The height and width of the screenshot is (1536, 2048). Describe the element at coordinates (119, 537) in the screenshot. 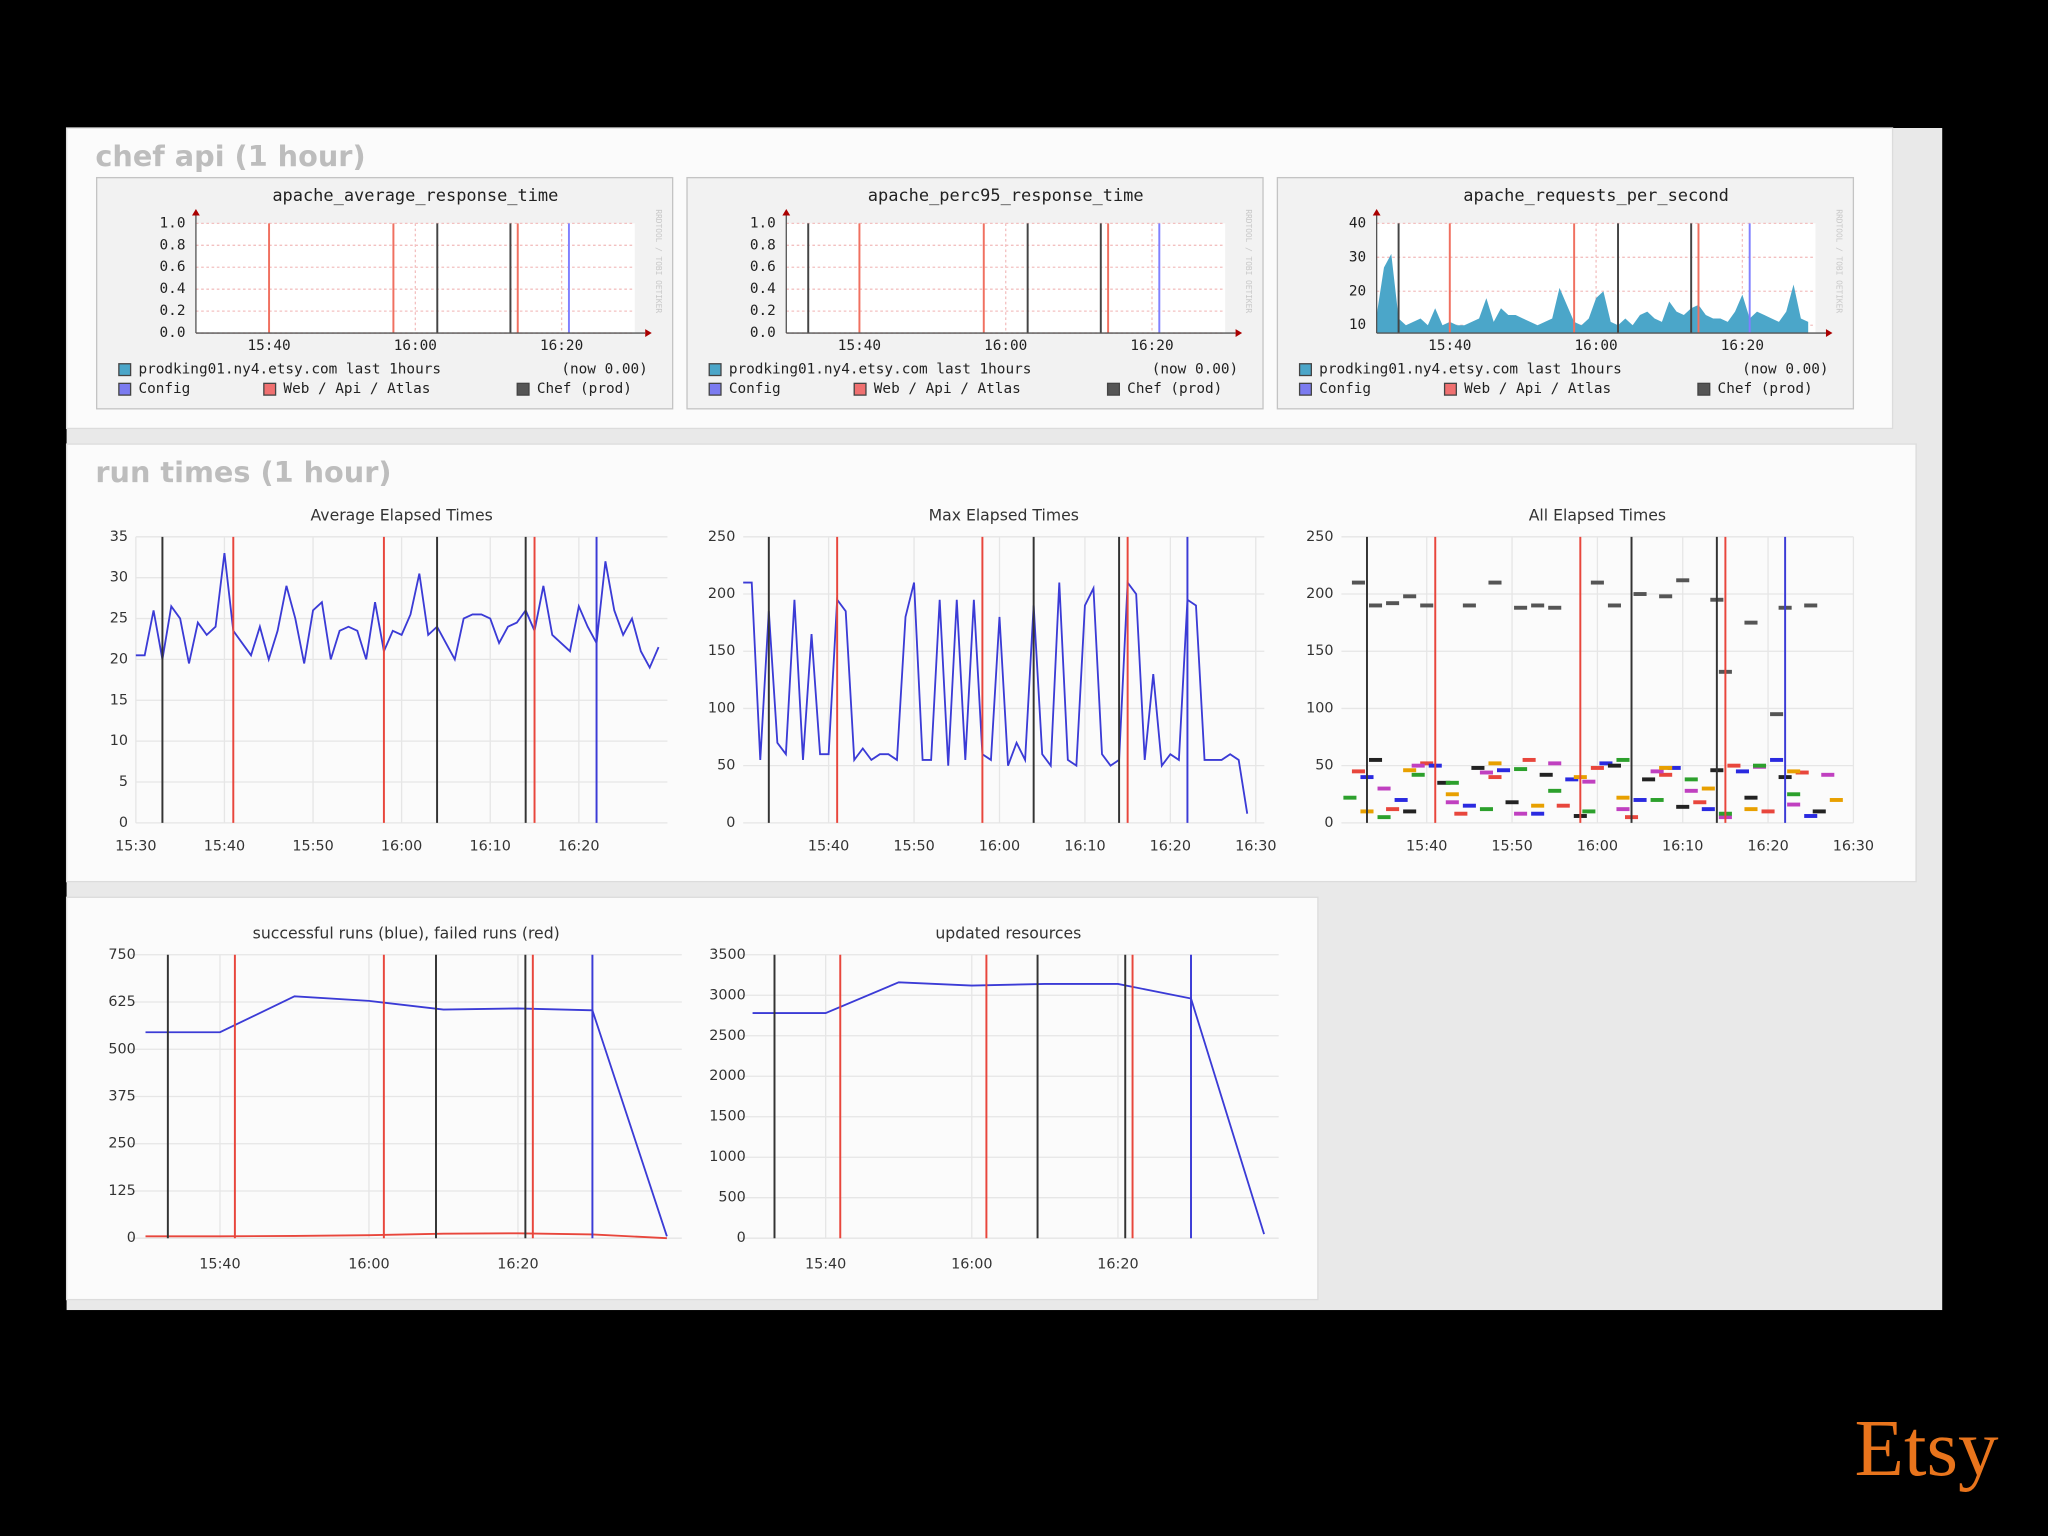

I see `y-tick-label: 35` at that location.